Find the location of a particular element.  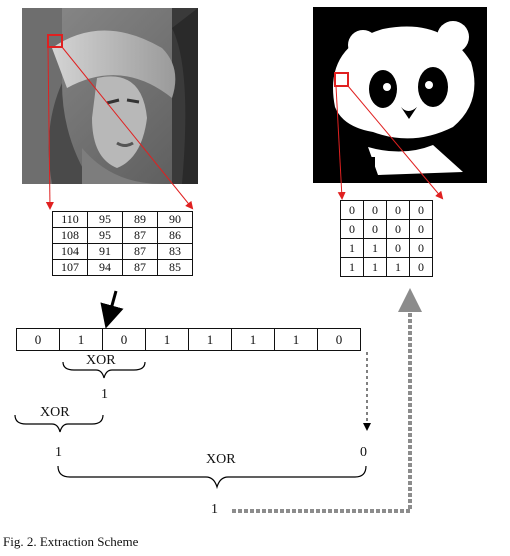

brace-left is located at coordinates (59, 423).